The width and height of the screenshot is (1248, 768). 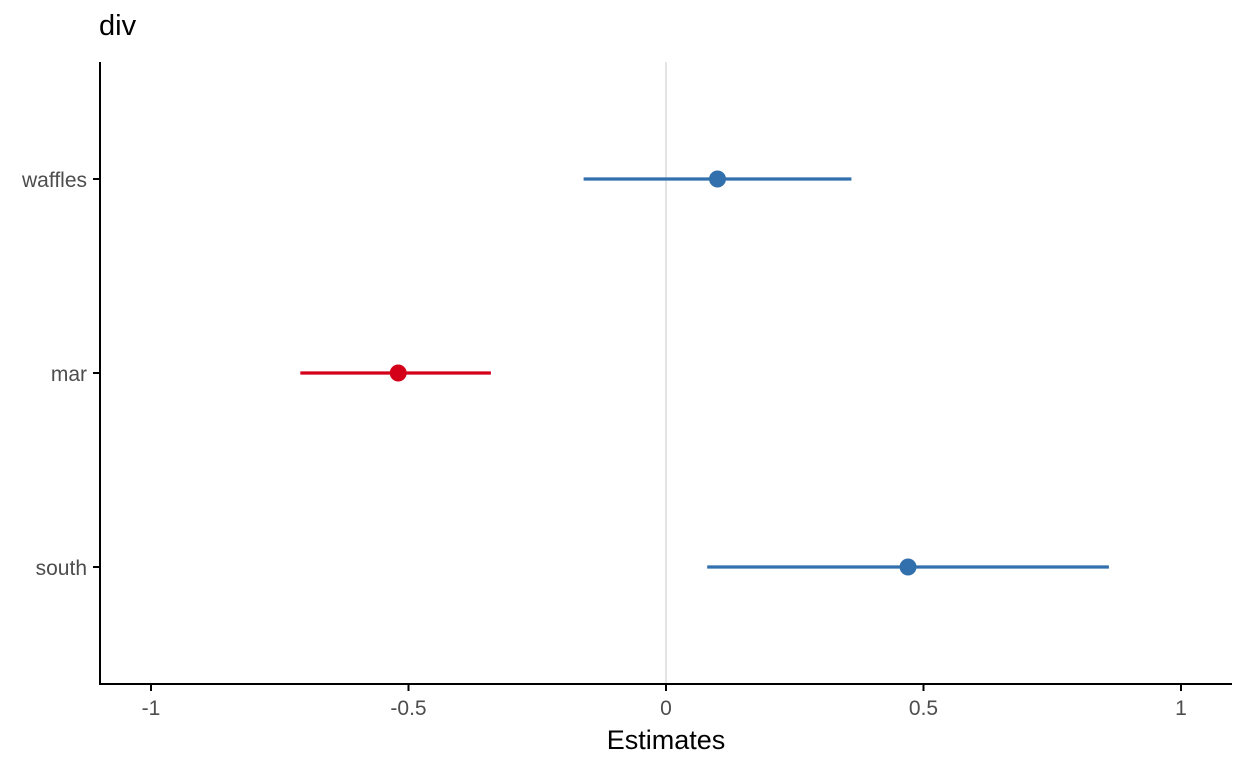 I want to click on x-tick-label: 0.5, so click(x=923, y=708).